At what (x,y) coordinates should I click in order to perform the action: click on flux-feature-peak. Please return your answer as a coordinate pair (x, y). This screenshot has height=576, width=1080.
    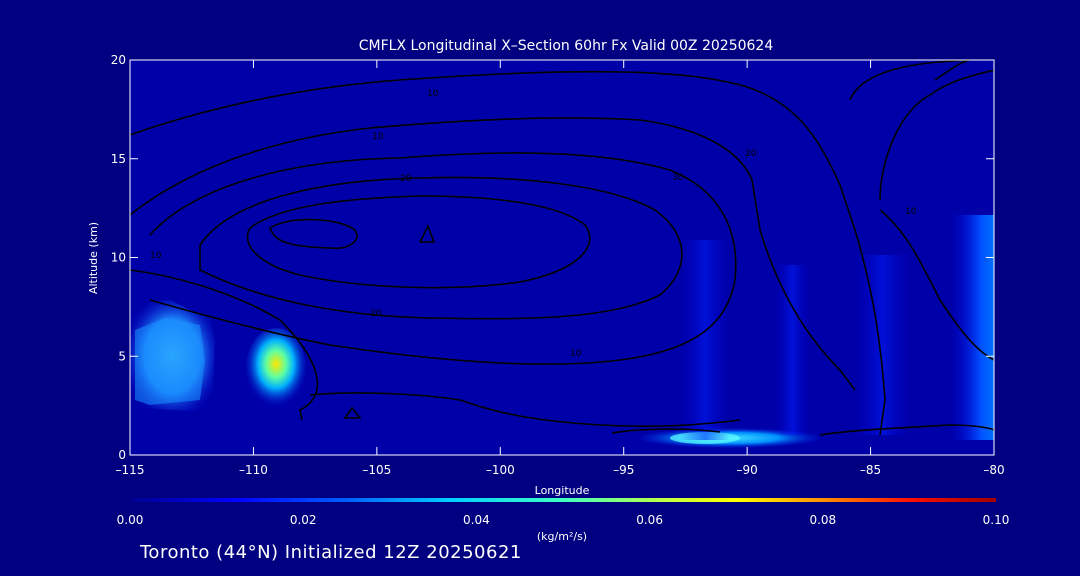
    Looking at the image, I should click on (276, 368).